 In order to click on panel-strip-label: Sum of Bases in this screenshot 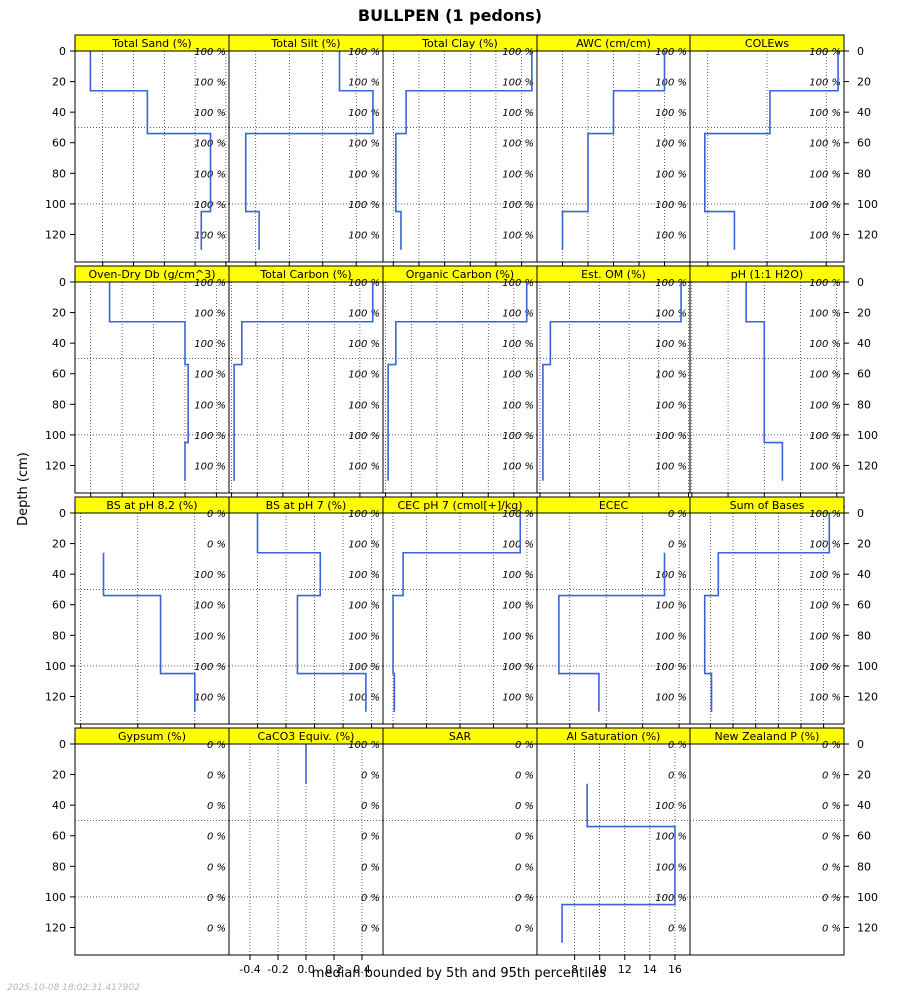, I will do `click(767, 505)`.